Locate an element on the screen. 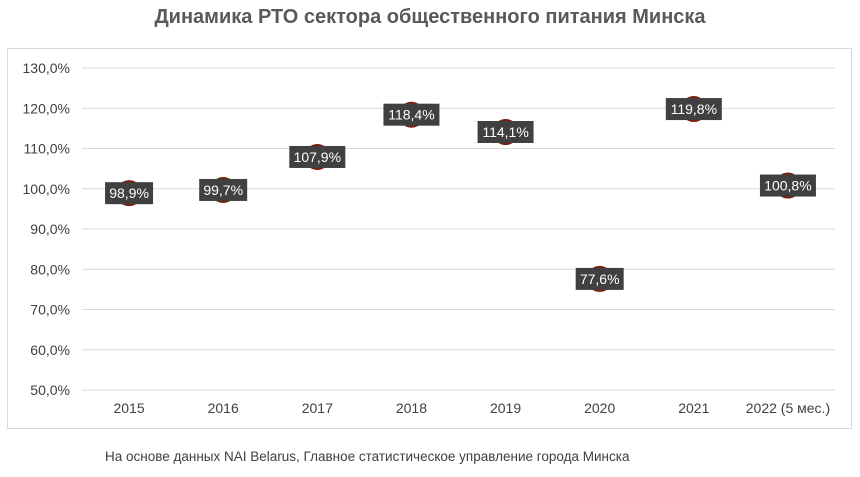 The width and height of the screenshot is (860, 477). x-tick-label: 2018 is located at coordinates (411, 408).